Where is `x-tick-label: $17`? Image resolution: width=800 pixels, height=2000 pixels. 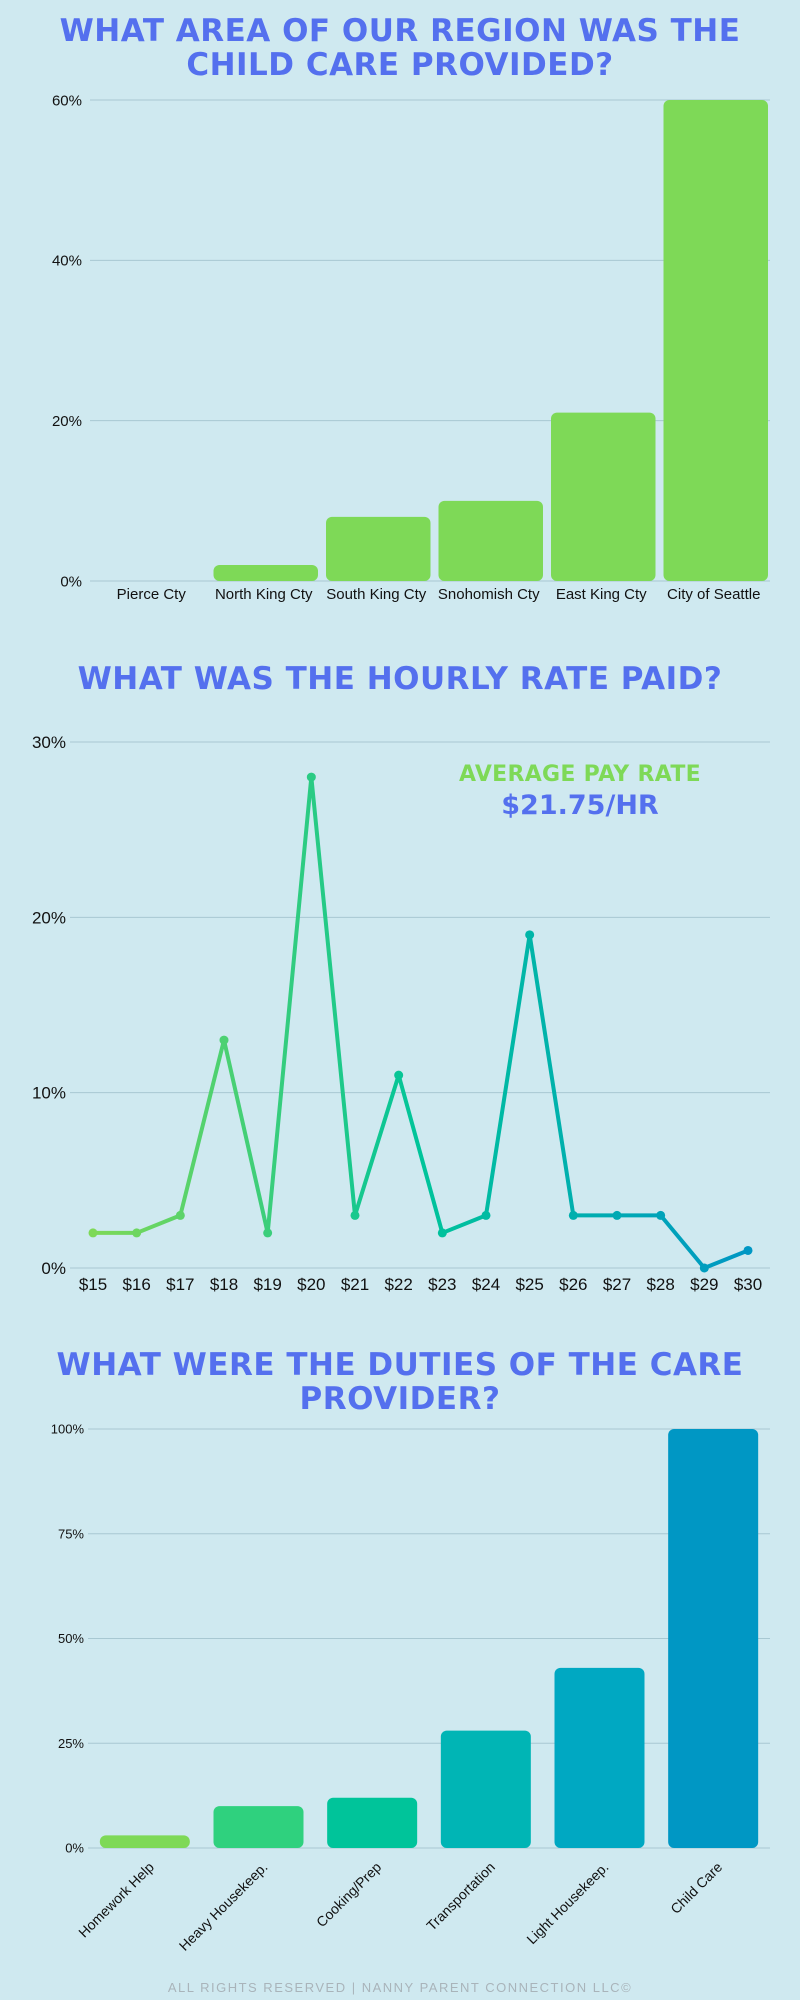
x-tick-label: $17 is located at coordinates (180, 1284).